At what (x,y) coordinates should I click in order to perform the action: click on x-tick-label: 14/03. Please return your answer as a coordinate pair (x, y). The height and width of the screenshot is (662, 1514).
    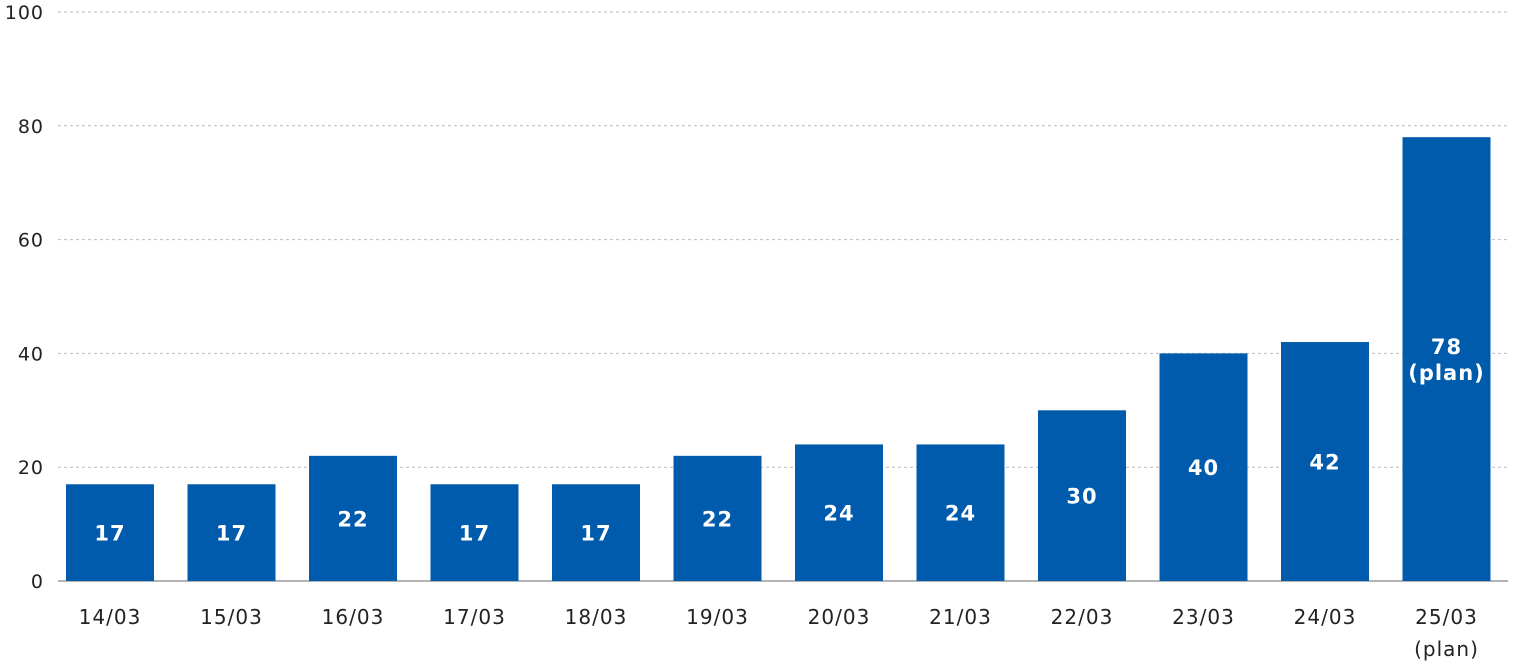
    Looking at the image, I should click on (110, 617).